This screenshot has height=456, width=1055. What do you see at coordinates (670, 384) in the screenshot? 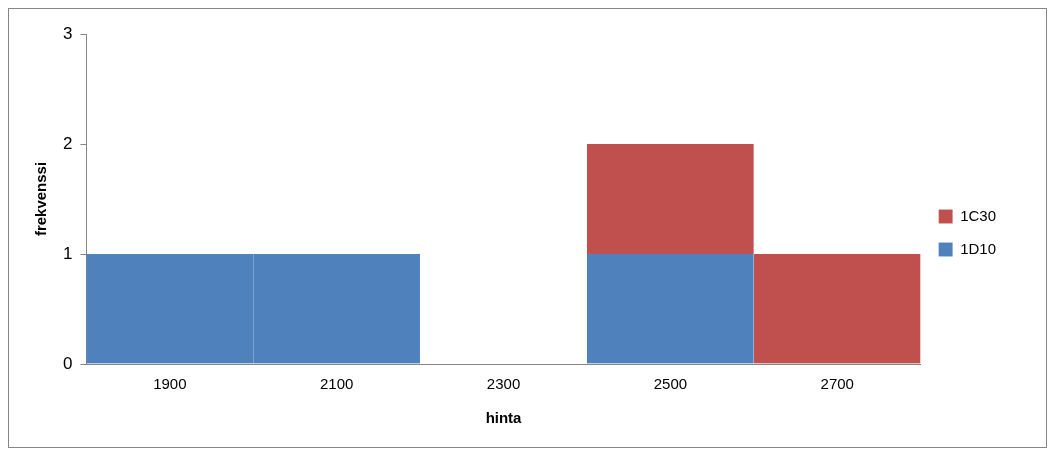
I see `x-tick-label: 2500` at bounding box center [670, 384].